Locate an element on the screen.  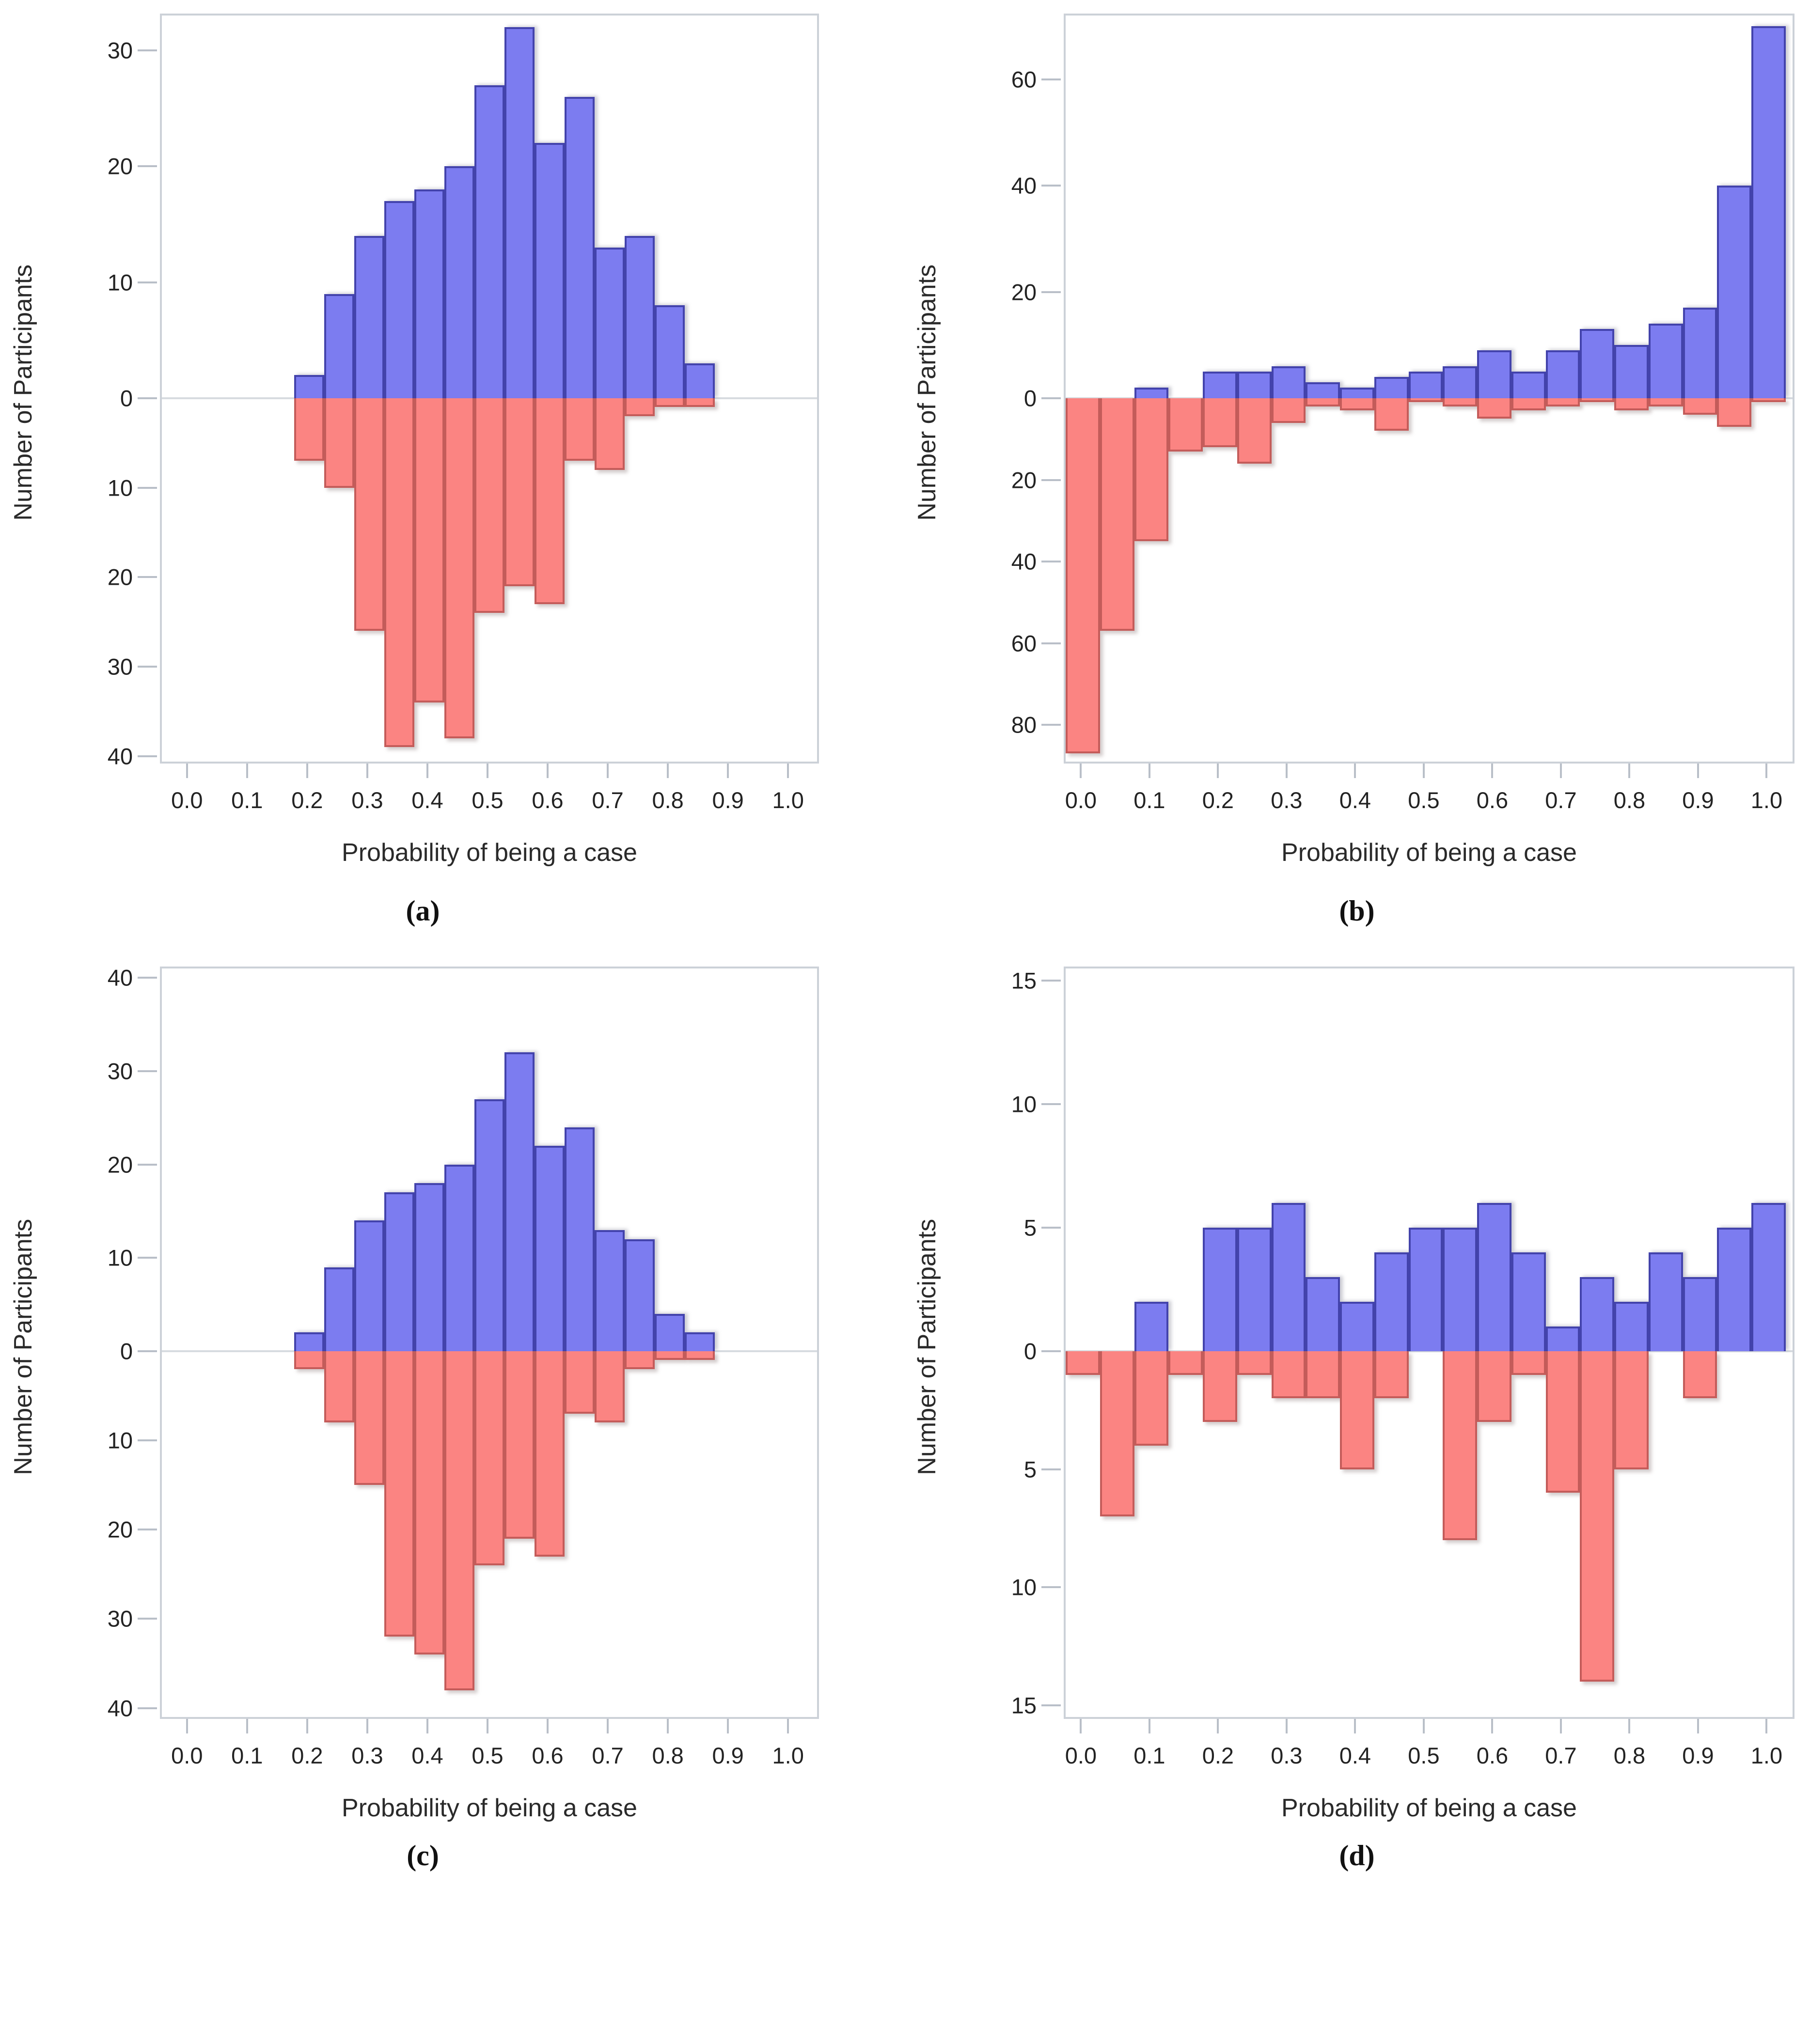
y-tick-label: 15 is located at coordinates (1024, 981).